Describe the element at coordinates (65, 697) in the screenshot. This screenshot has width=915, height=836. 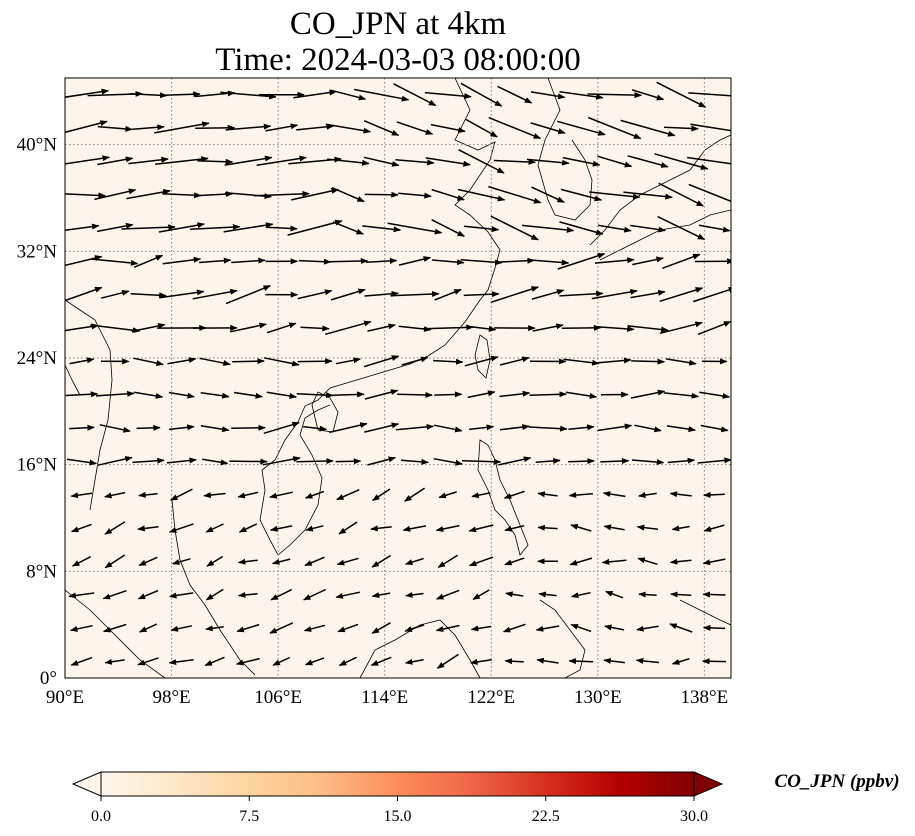
I see `x-tick-label: 90°E` at that location.